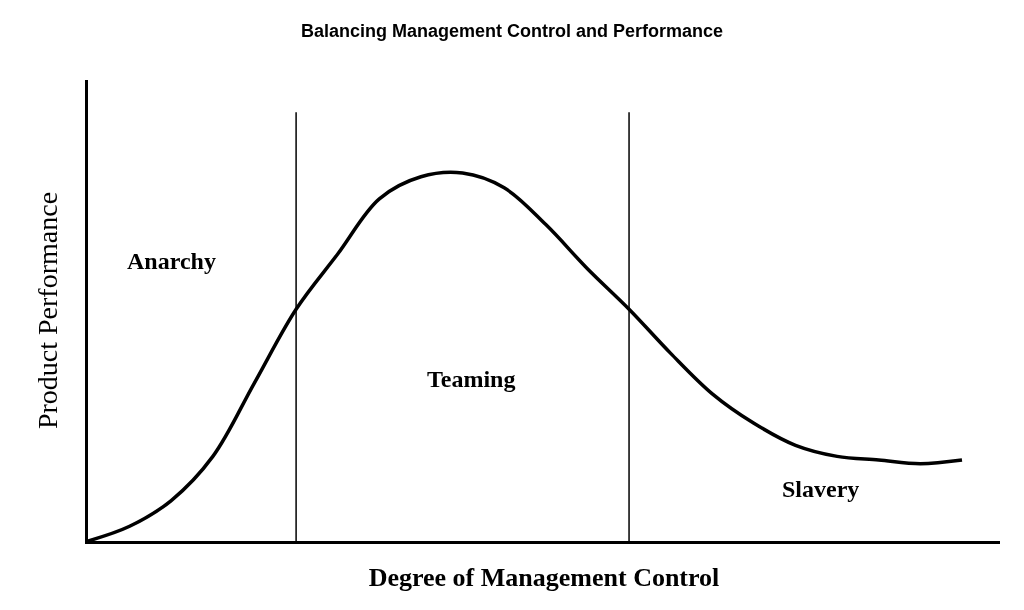 Image resolution: width=1024 pixels, height=610 pixels. Describe the element at coordinates (47, 310) in the screenshot. I see `y-axis-title: Product Performance` at that location.